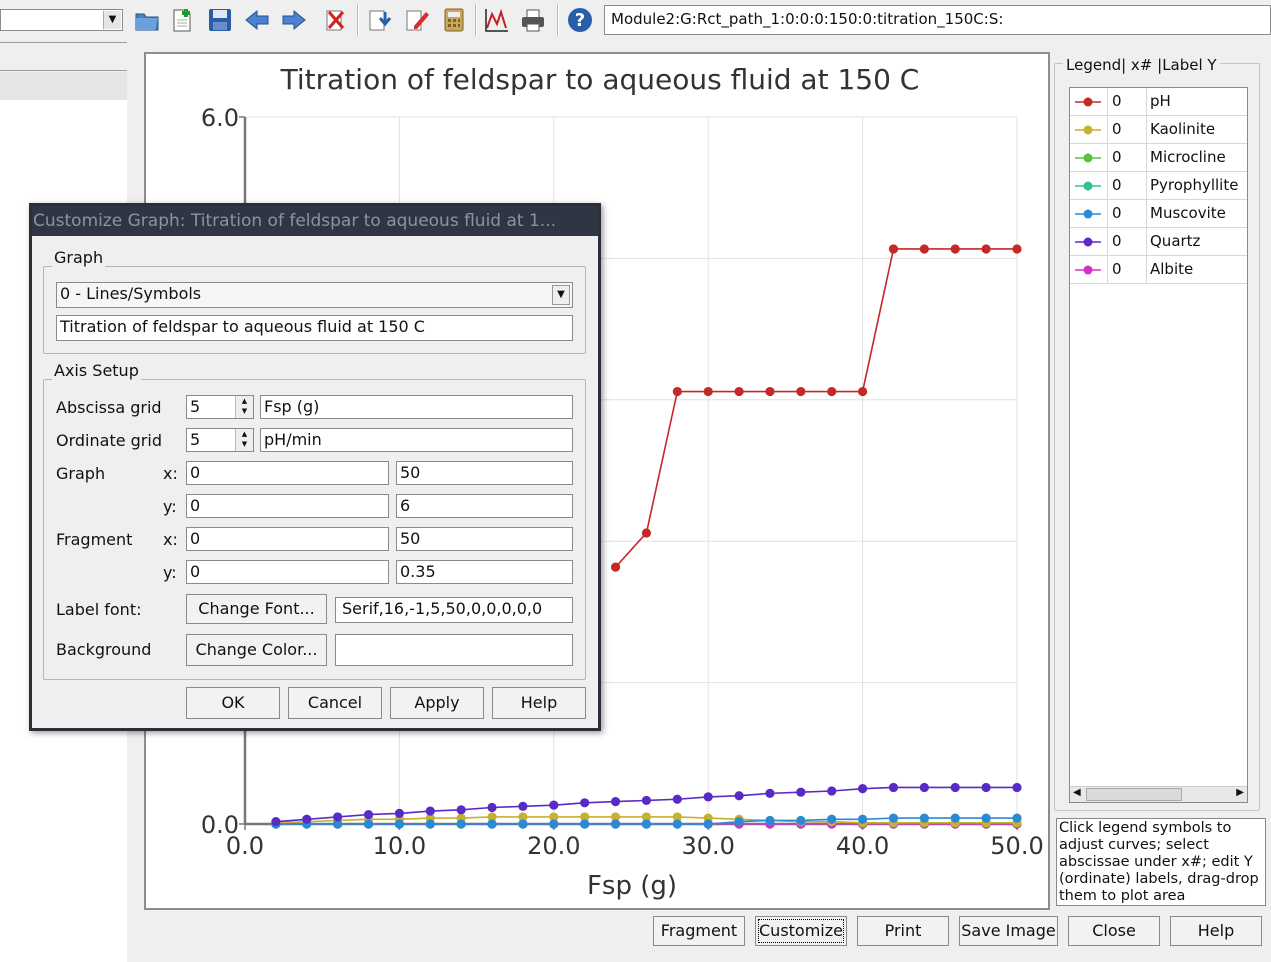  I want to click on ordinate-name-input: pH/min, so click(416, 440).